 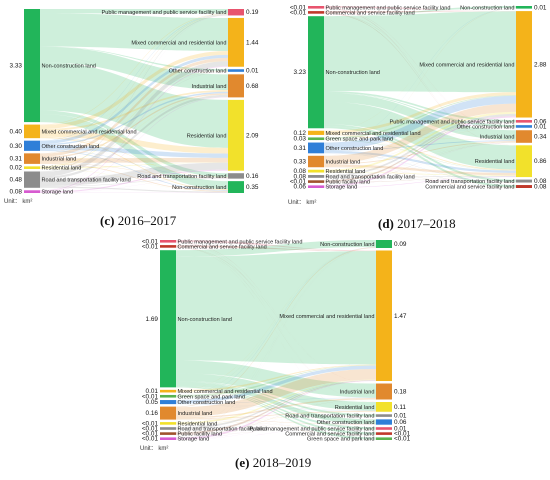 I want to click on left-node-road-and-transportation-facility-land, so click(x=32, y=179).